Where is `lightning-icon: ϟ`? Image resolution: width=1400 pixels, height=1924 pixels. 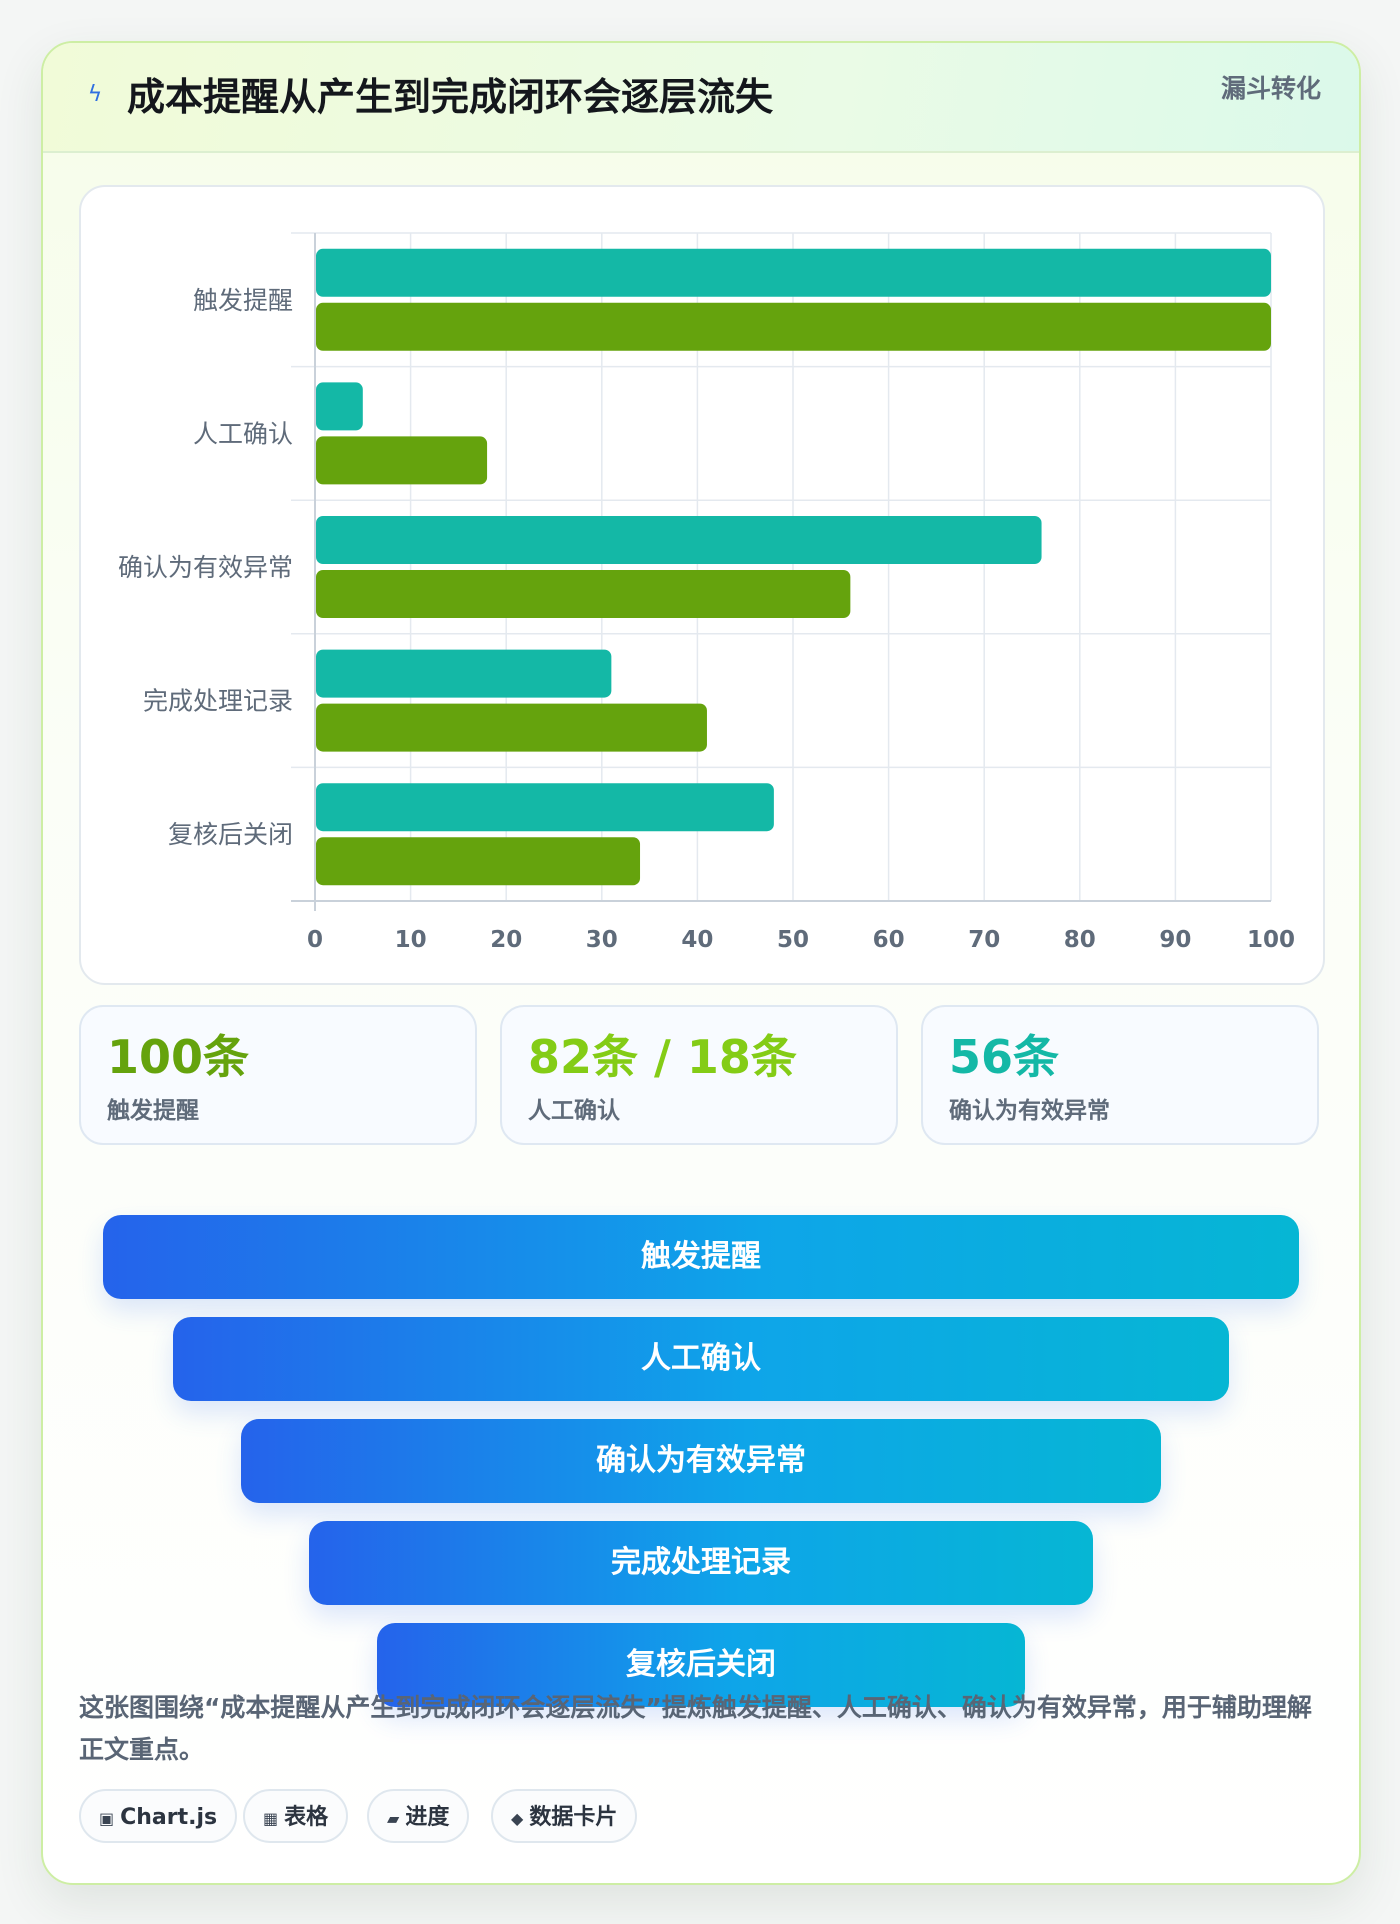
lightning-icon: ϟ is located at coordinates (95, 94).